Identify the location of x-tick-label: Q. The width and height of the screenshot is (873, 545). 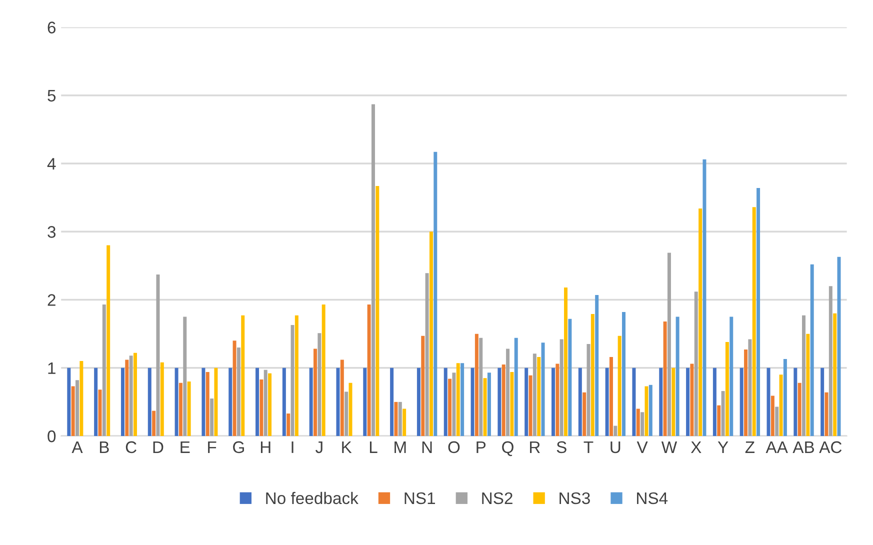
(508, 448).